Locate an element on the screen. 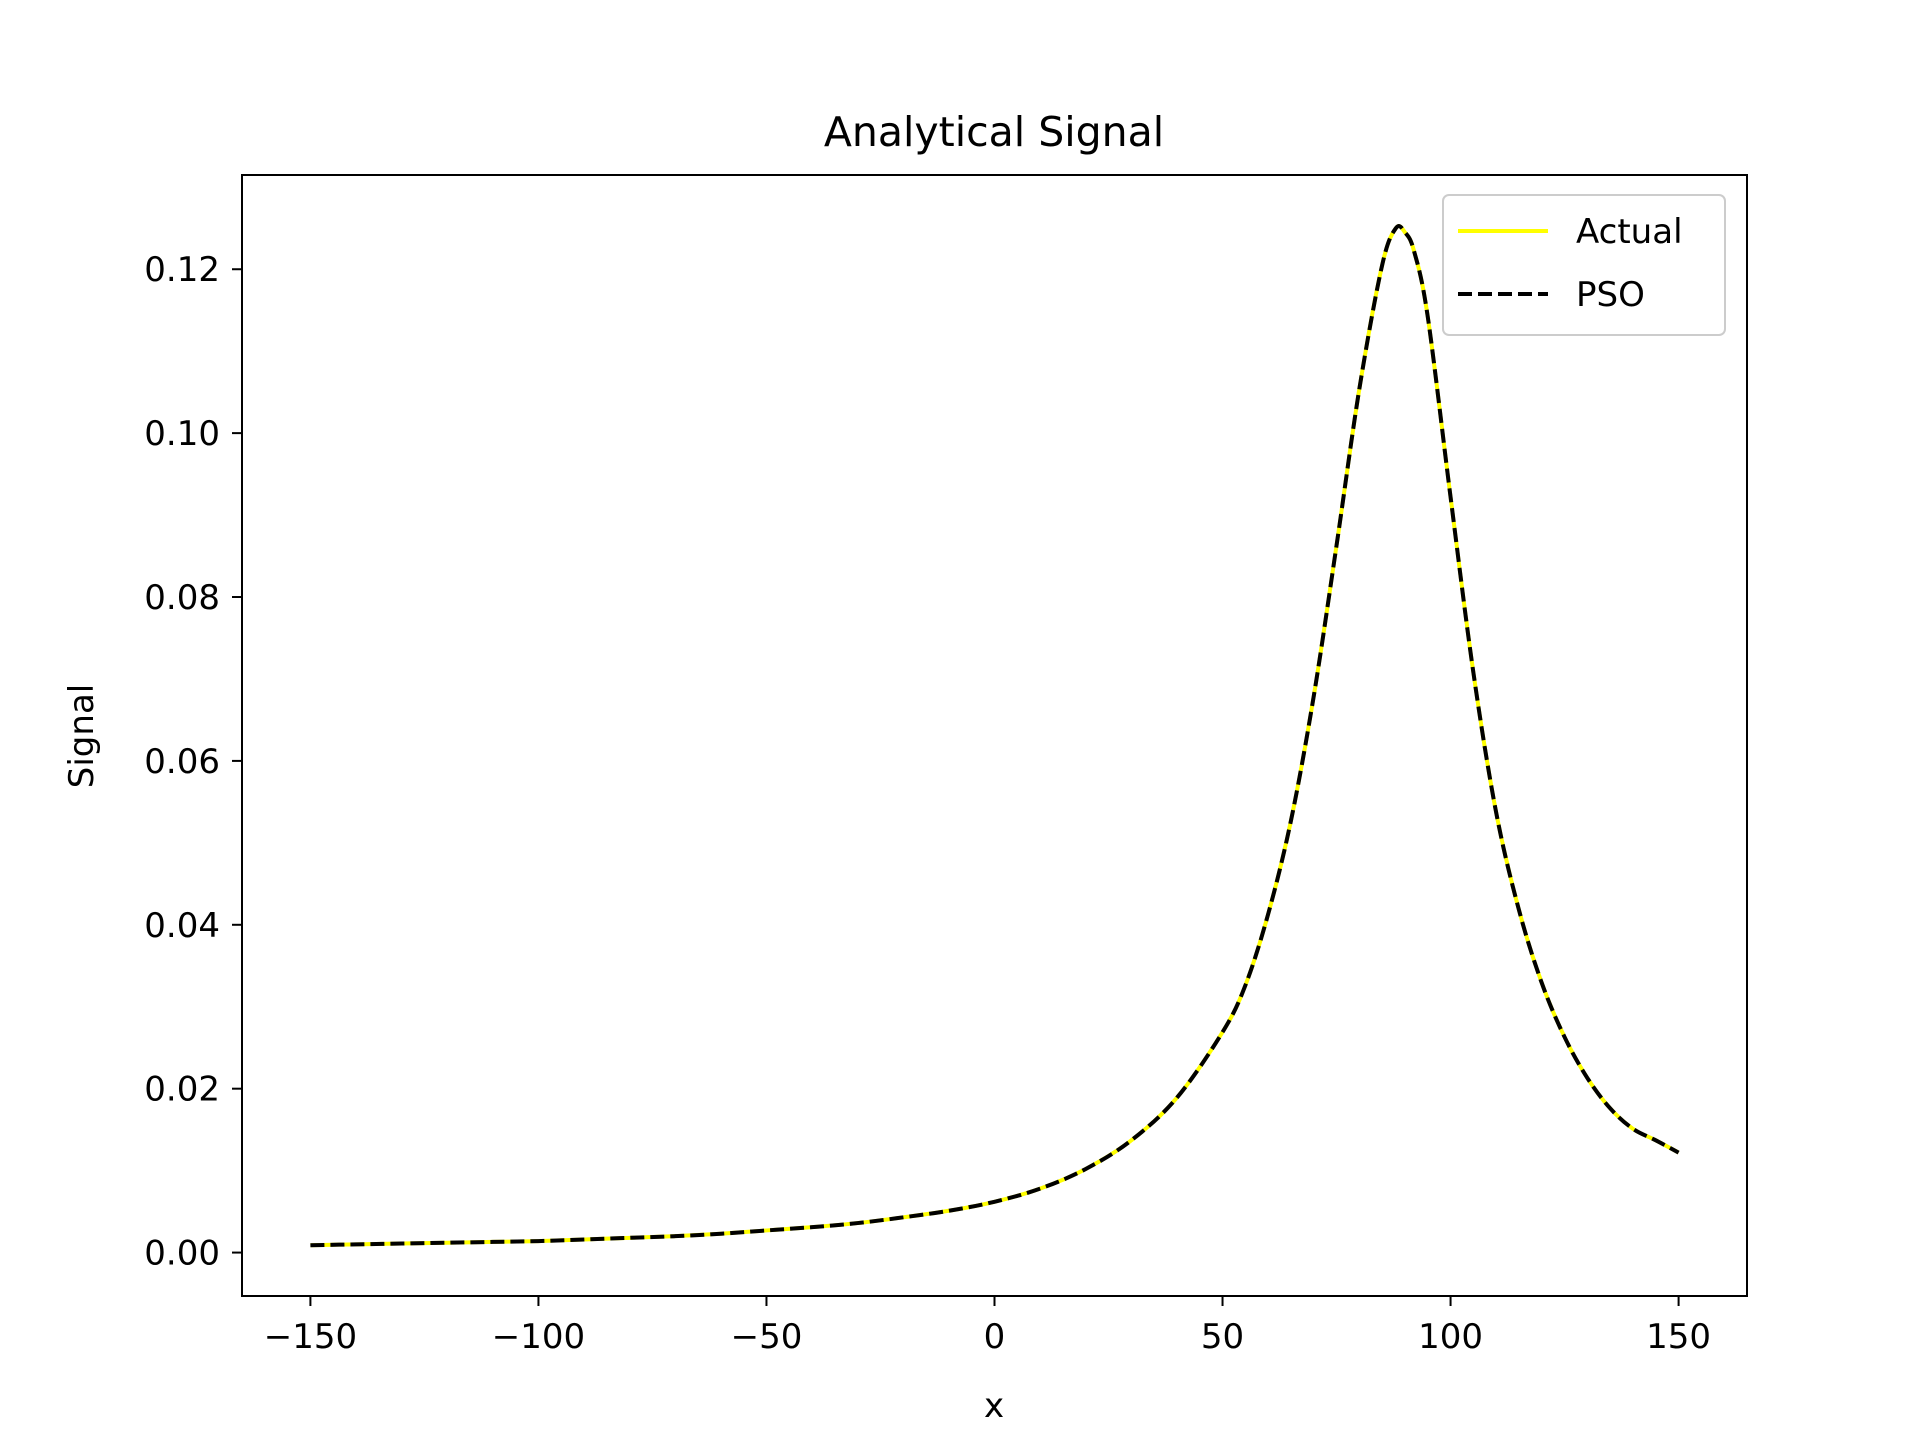 This screenshot has width=1920, height=1440. legend-label-pso: PSO is located at coordinates (1610, 295).